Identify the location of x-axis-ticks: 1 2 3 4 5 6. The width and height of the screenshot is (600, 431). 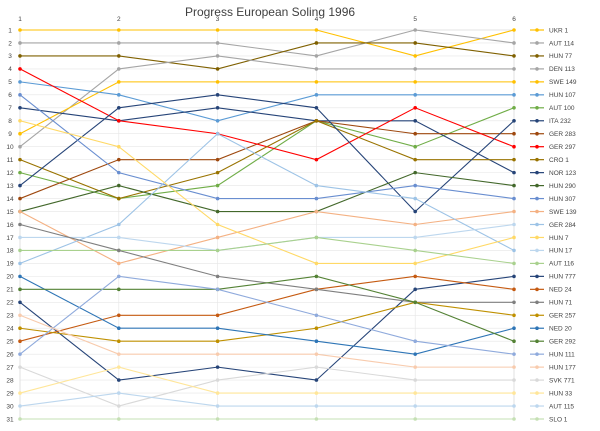
(267, 19).